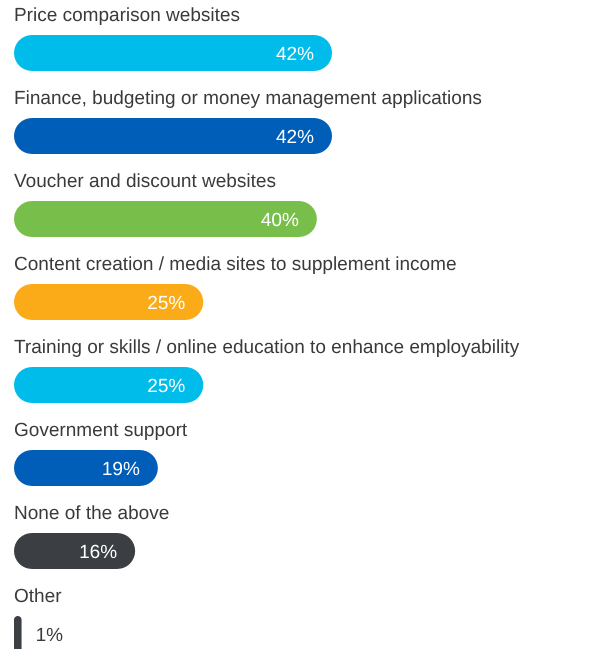 This screenshot has height=649, width=613. Describe the element at coordinates (121, 469) in the screenshot. I see `data-label: 19%` at that location.